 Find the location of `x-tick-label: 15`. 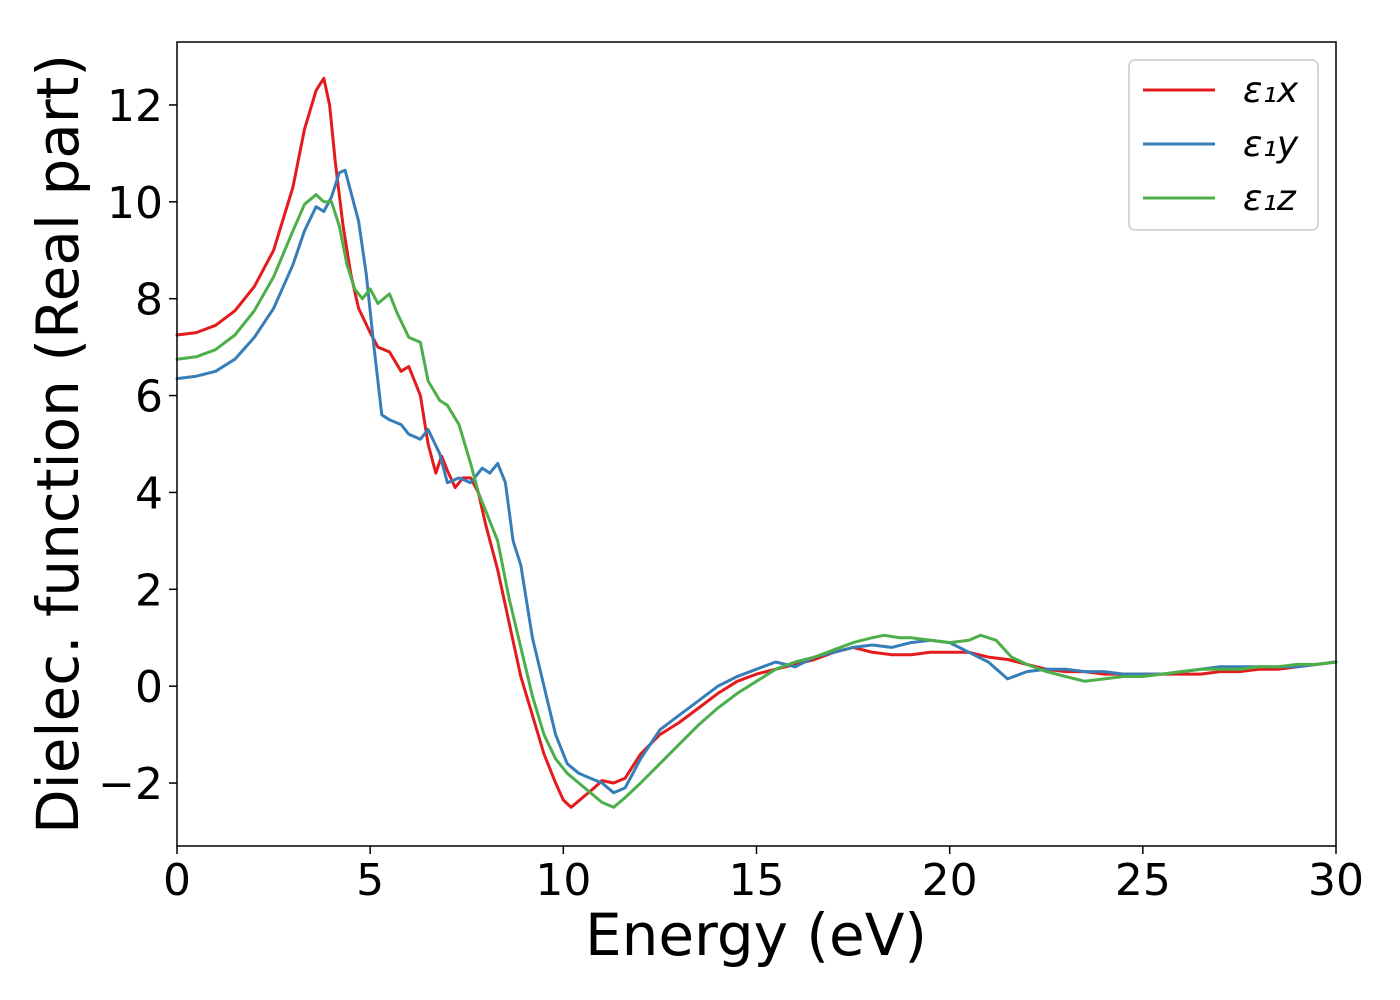

x-tick-label: 15 is located at coordinates (757, 880).